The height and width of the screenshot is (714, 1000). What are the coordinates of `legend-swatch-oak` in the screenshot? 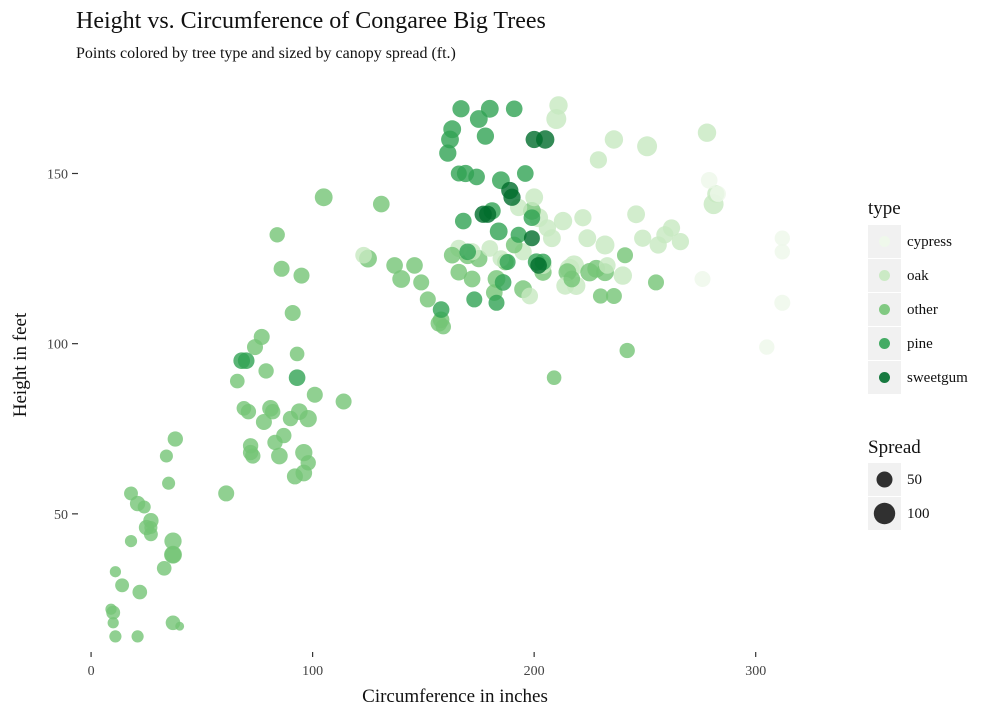 It's located at (884, 275).